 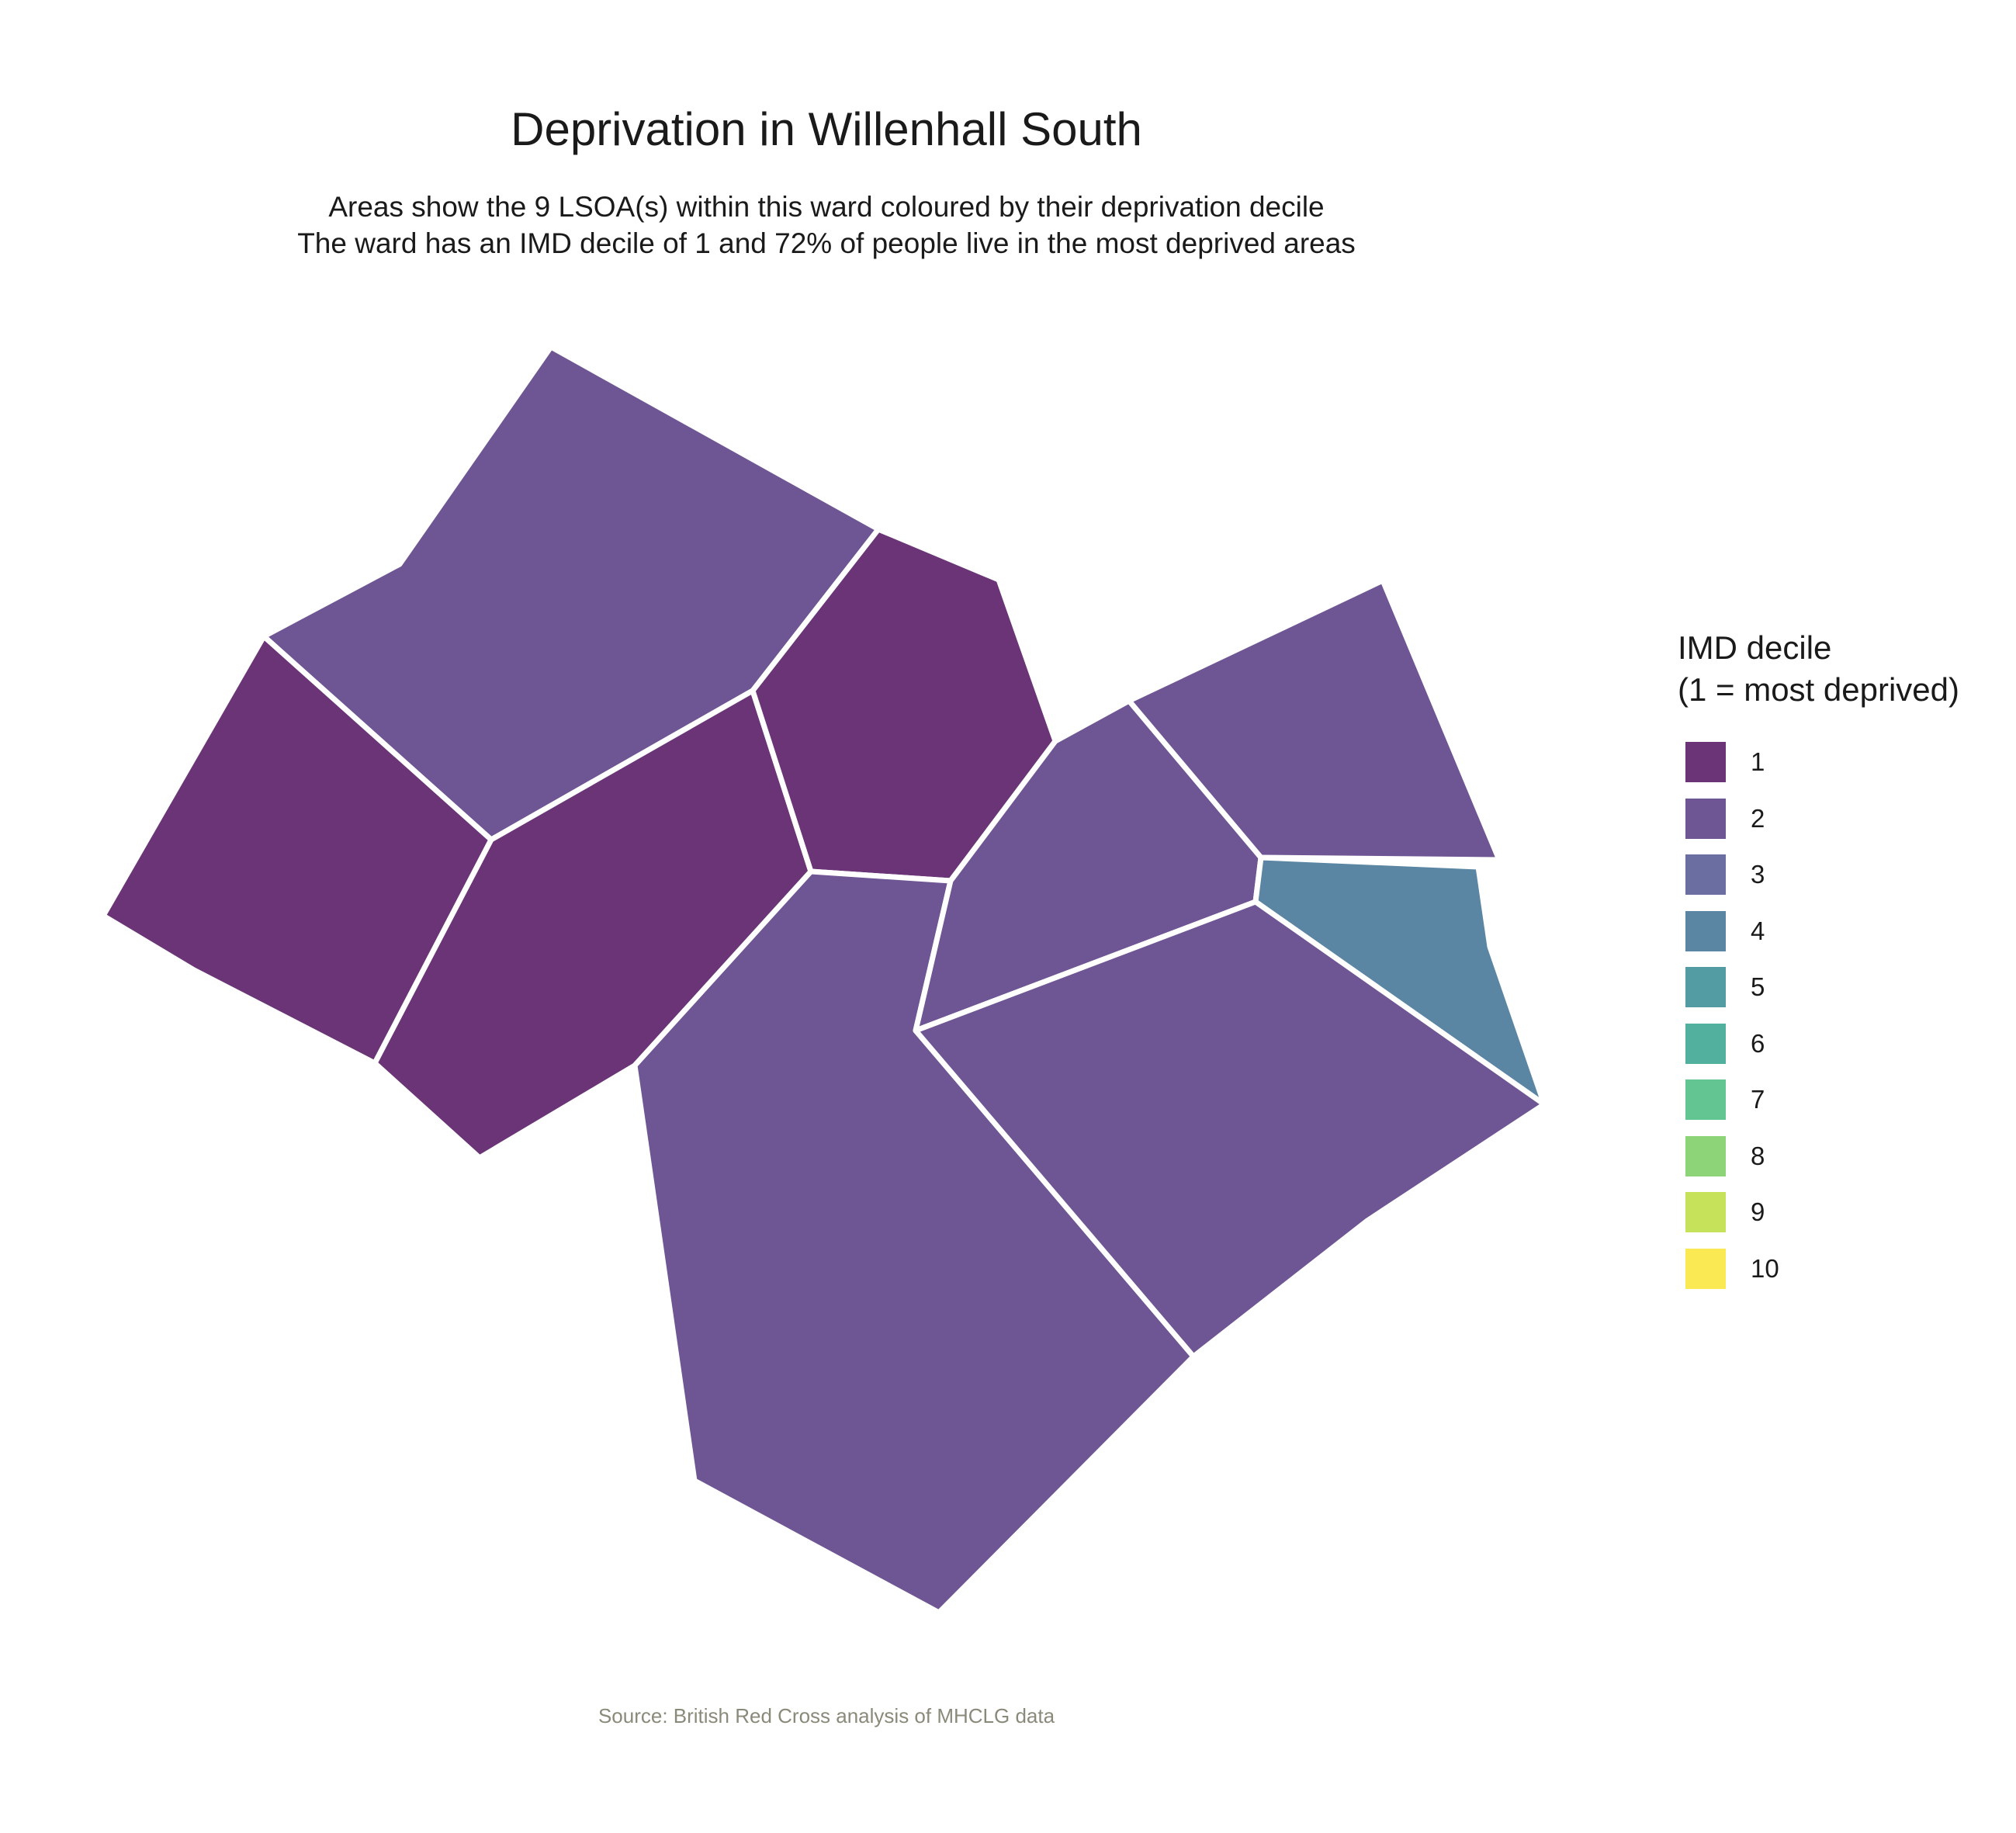 I want to click on legend-items: 1 2 3 4 5 6 7 8 9 10, so click(x=1819, y=1016).